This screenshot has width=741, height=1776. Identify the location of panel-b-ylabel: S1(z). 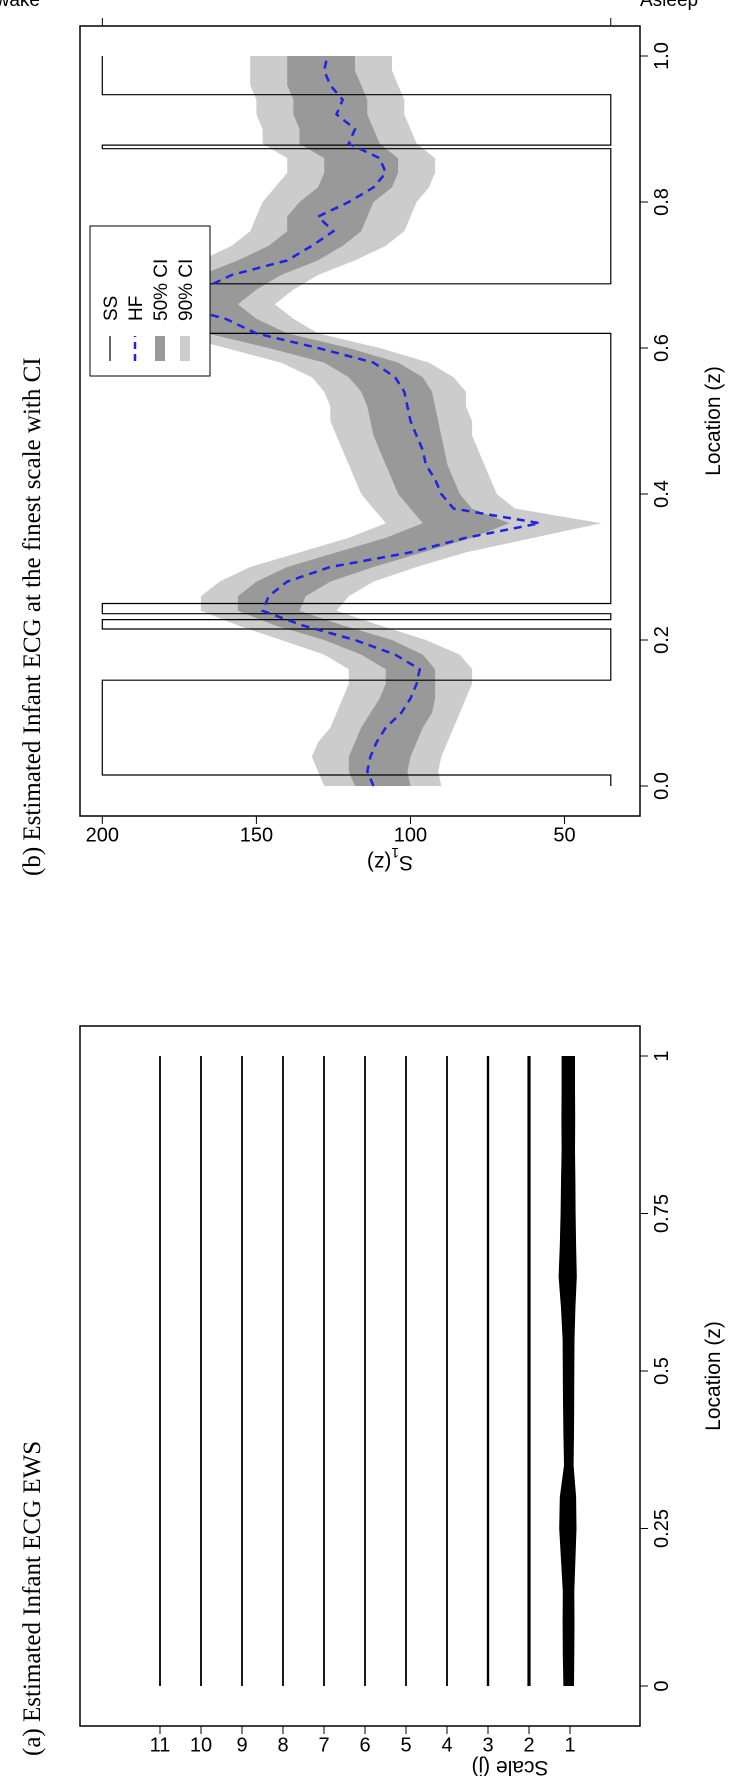
(390, 859).